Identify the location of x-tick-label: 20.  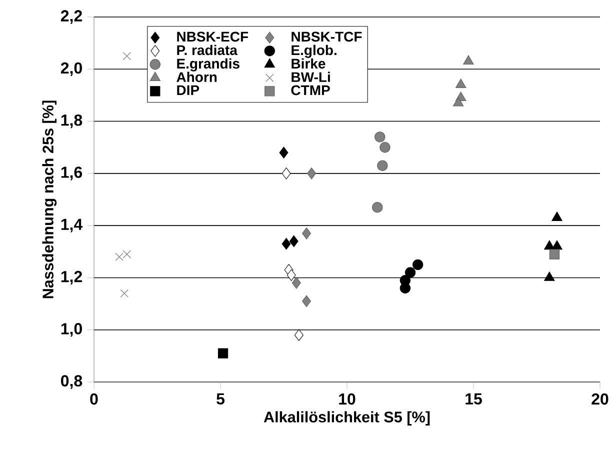
(600, 399).